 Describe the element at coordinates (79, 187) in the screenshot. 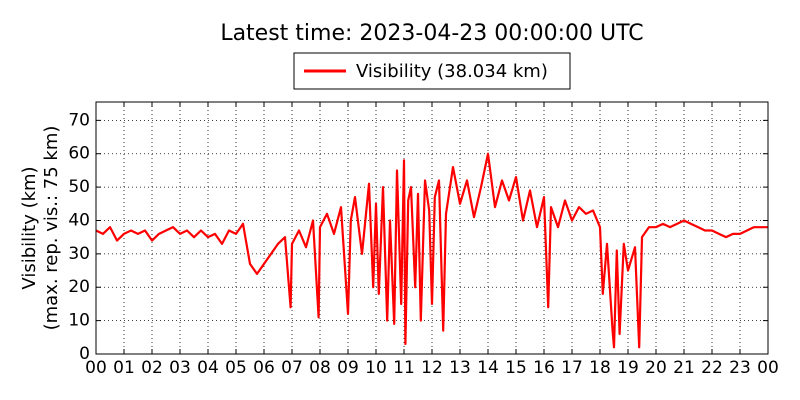

I see `y-tick-label: 50` at that location.